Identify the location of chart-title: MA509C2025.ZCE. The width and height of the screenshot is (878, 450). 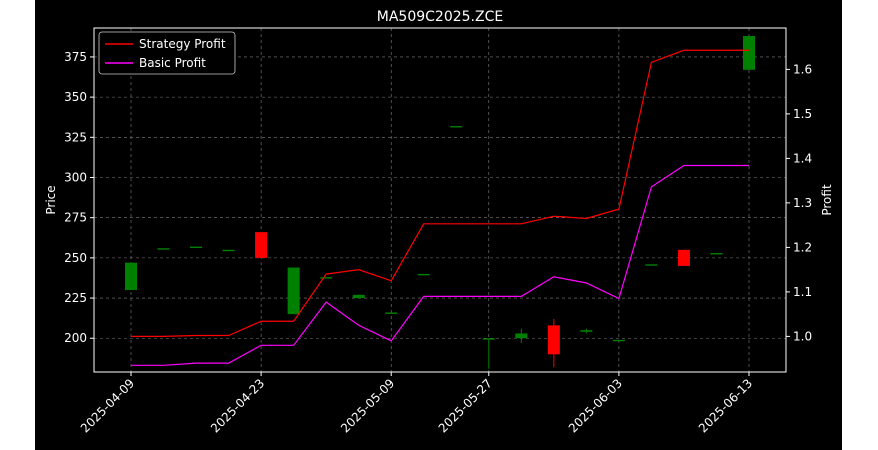
(440, 17).